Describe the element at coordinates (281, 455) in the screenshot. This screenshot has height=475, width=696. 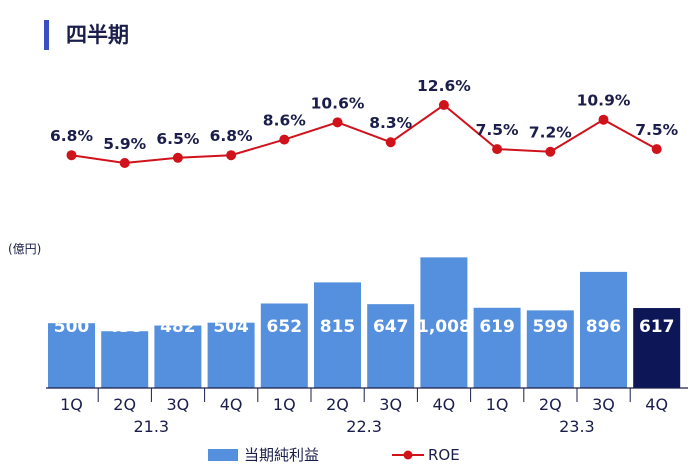
I see `legend-bar-label: 当期純利益` at that location.